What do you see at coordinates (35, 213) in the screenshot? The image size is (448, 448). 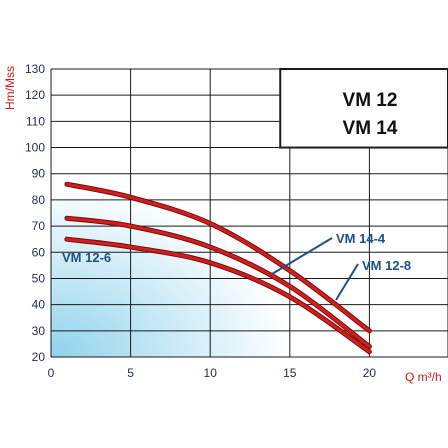 I see `y-tick-labels: 20 30 40 50 60 70 80 90 100 110 120 130` at bounding box center [35, 213].